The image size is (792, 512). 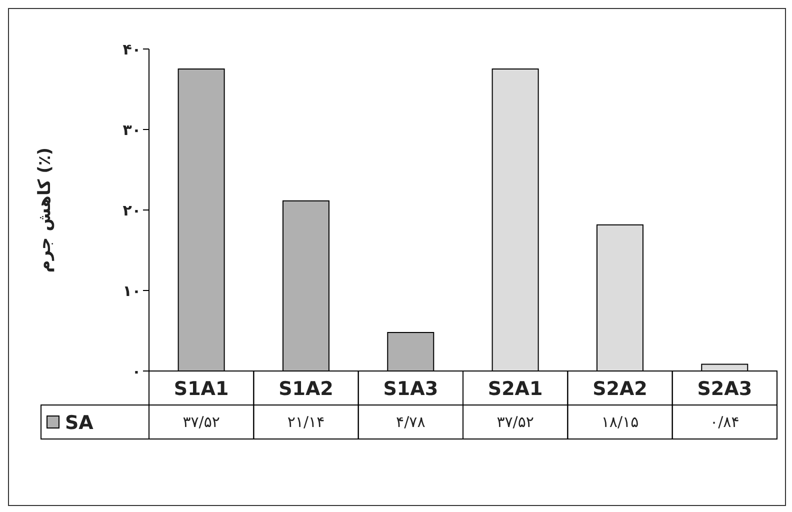 What do you see at coordinates (131, 49) in the screenshot?
I see `y-tick-label: ۴۰` at bounding box center [131, 49].